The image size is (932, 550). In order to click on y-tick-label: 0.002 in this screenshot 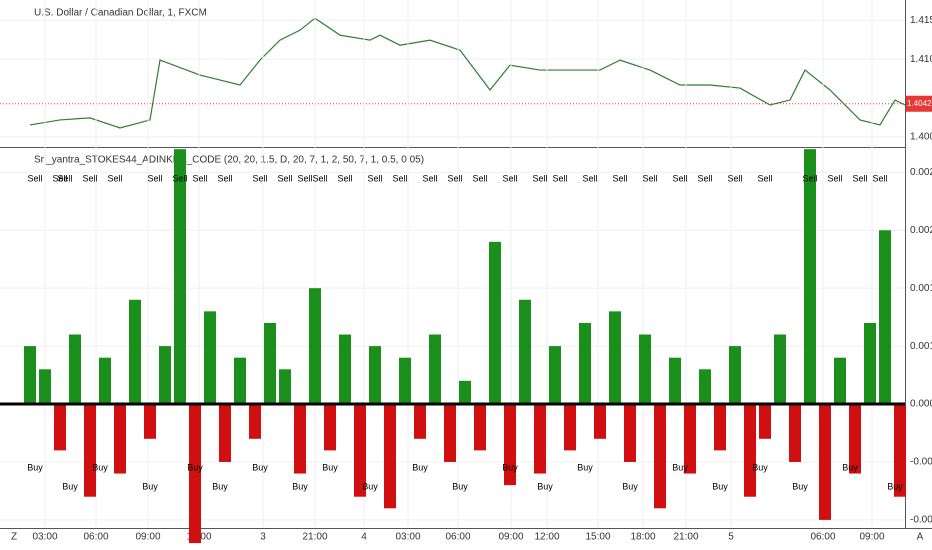, I will do `click(921, 172)`.